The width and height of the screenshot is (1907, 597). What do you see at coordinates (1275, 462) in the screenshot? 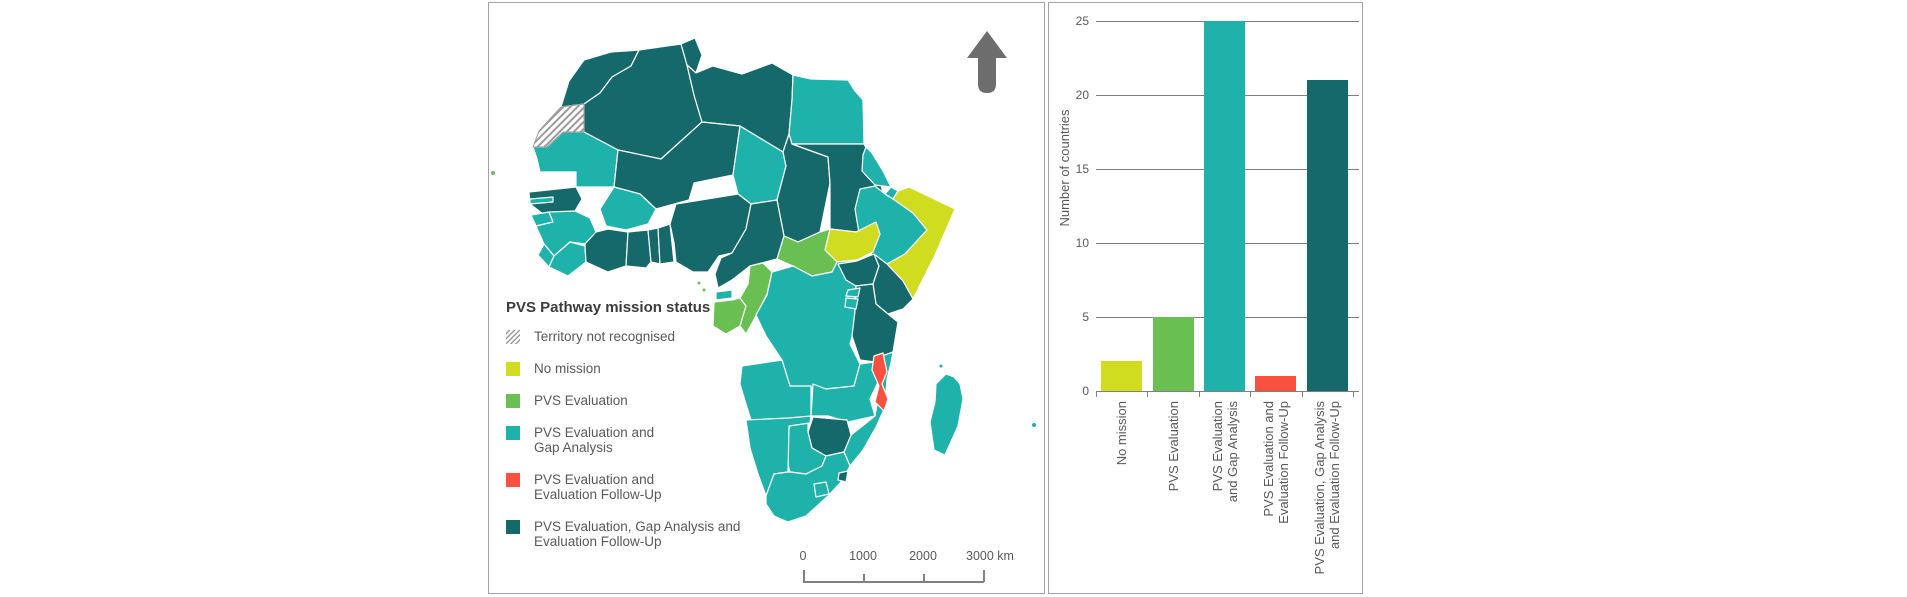
I see `x-category-label: PVS Evaluation and Evaluation Follow-Up` at bounding box center [1275, 462].